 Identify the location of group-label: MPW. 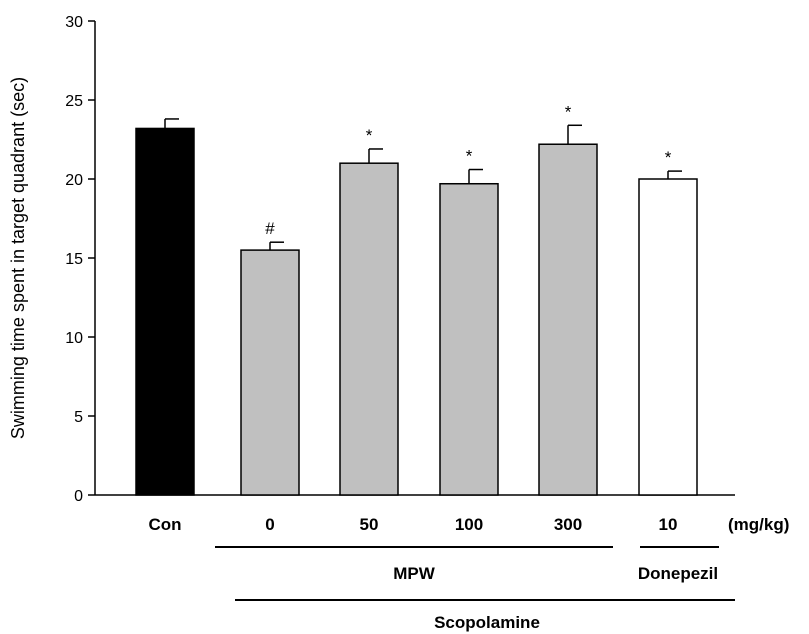
(414, 573).